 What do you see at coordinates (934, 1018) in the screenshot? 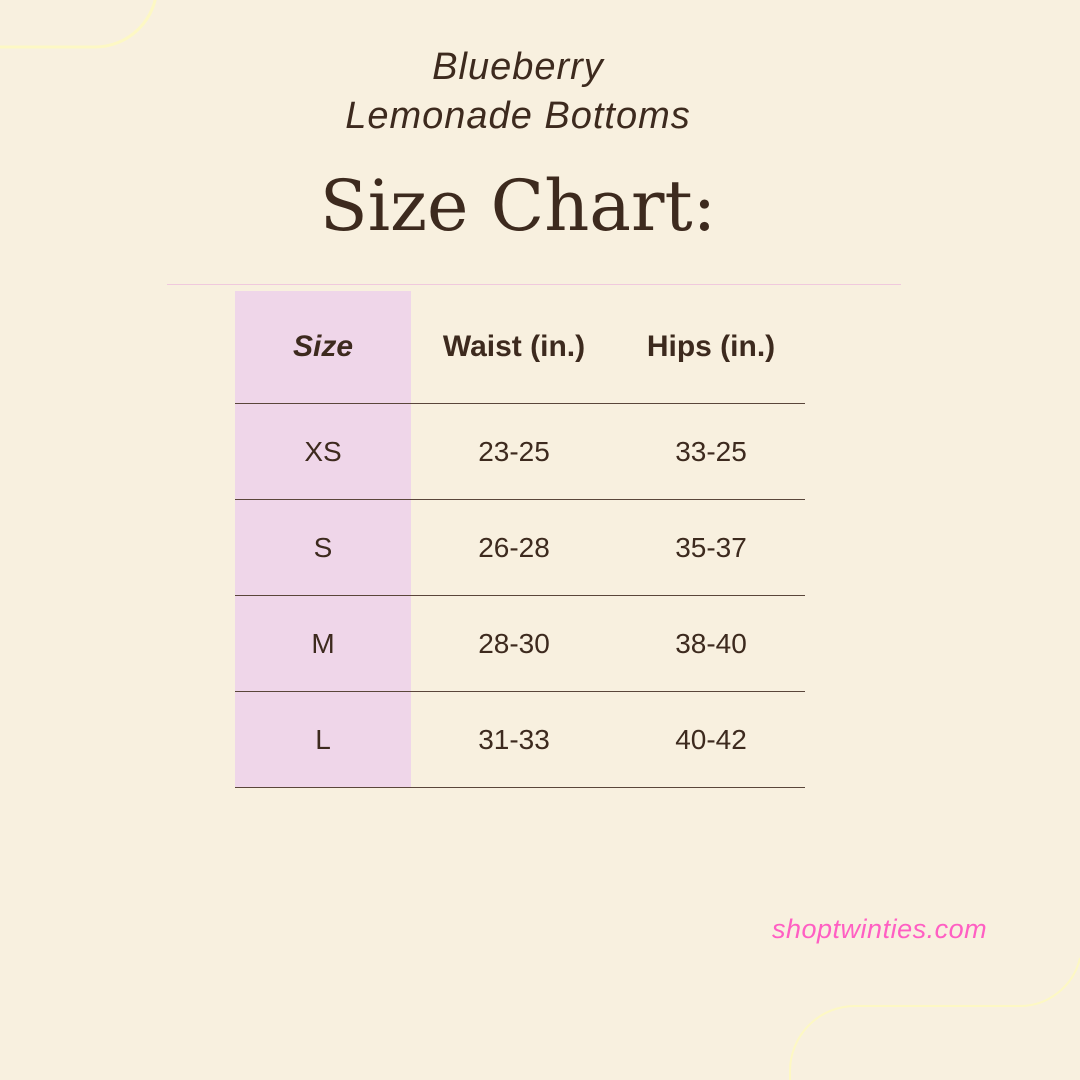
I see `bottom-right-curve` at bounding box center [934, 1018].